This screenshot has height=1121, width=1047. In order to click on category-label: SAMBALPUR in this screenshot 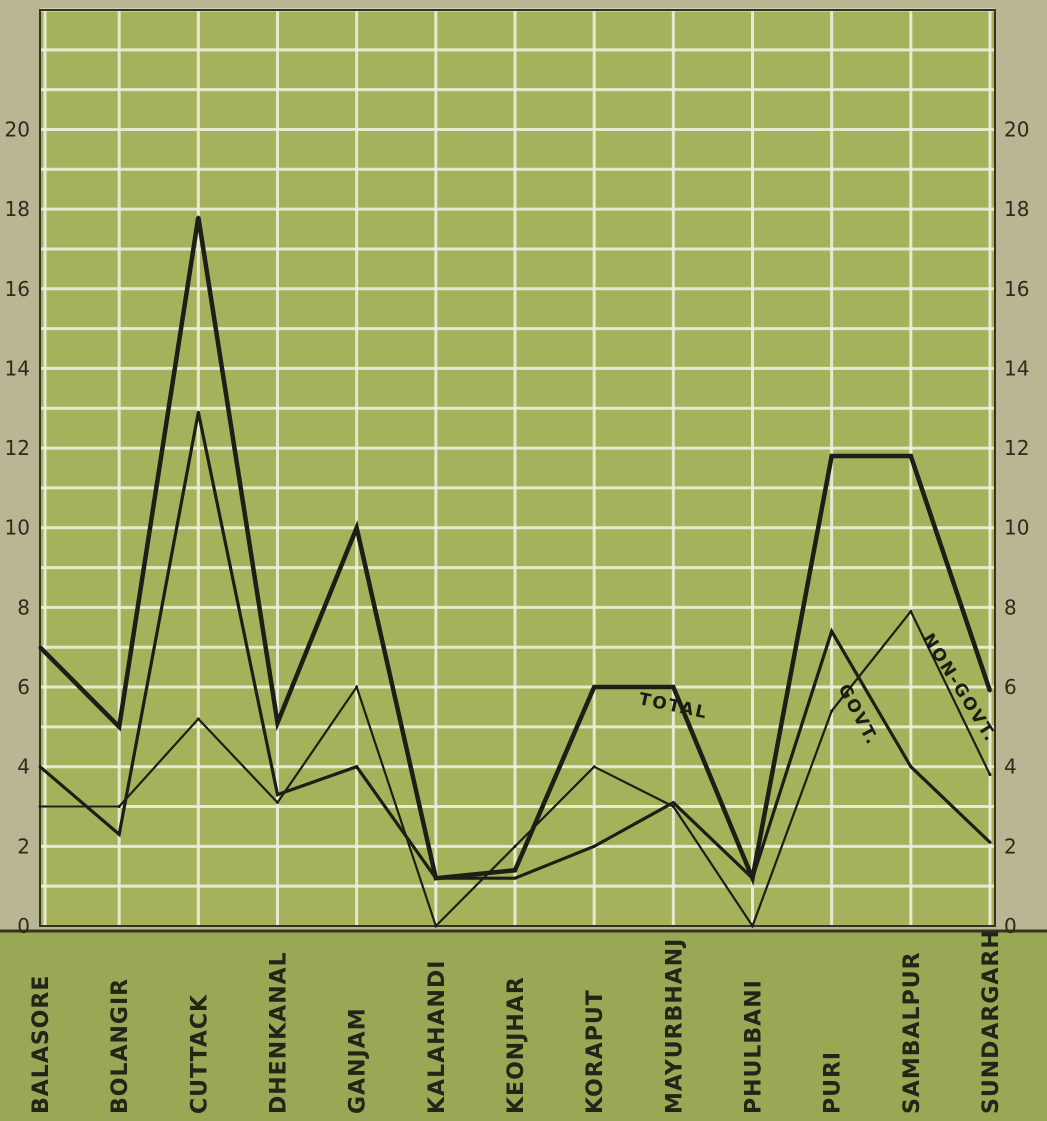, I will do `click(912, 1032)`.